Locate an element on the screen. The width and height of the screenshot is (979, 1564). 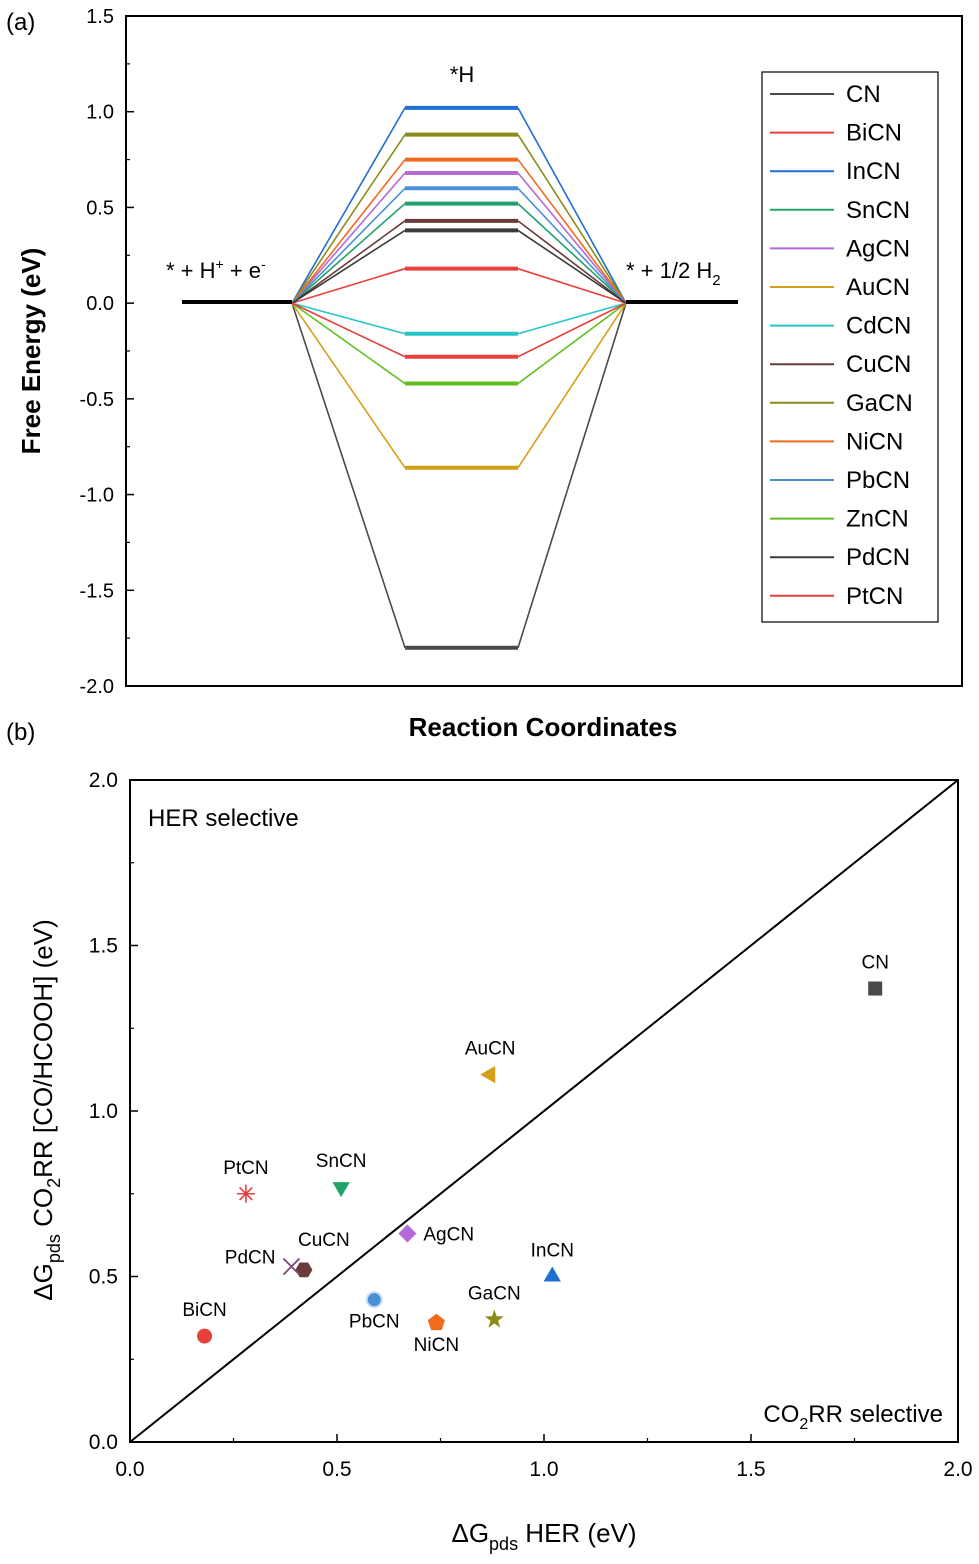
x-tick-label: 1.0 is located at coordinates (543, 1469).